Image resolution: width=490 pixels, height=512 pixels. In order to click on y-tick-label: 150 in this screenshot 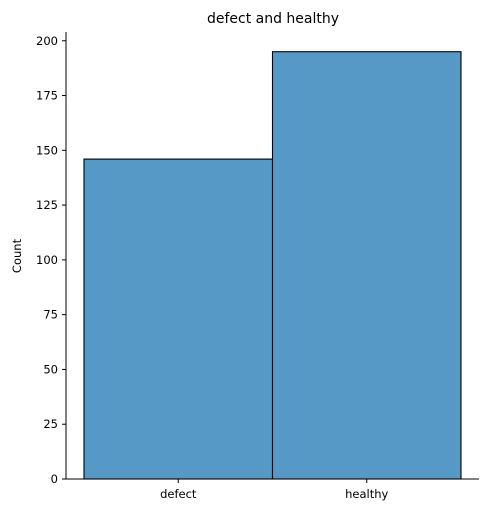, I will do `click(47, 150)`.